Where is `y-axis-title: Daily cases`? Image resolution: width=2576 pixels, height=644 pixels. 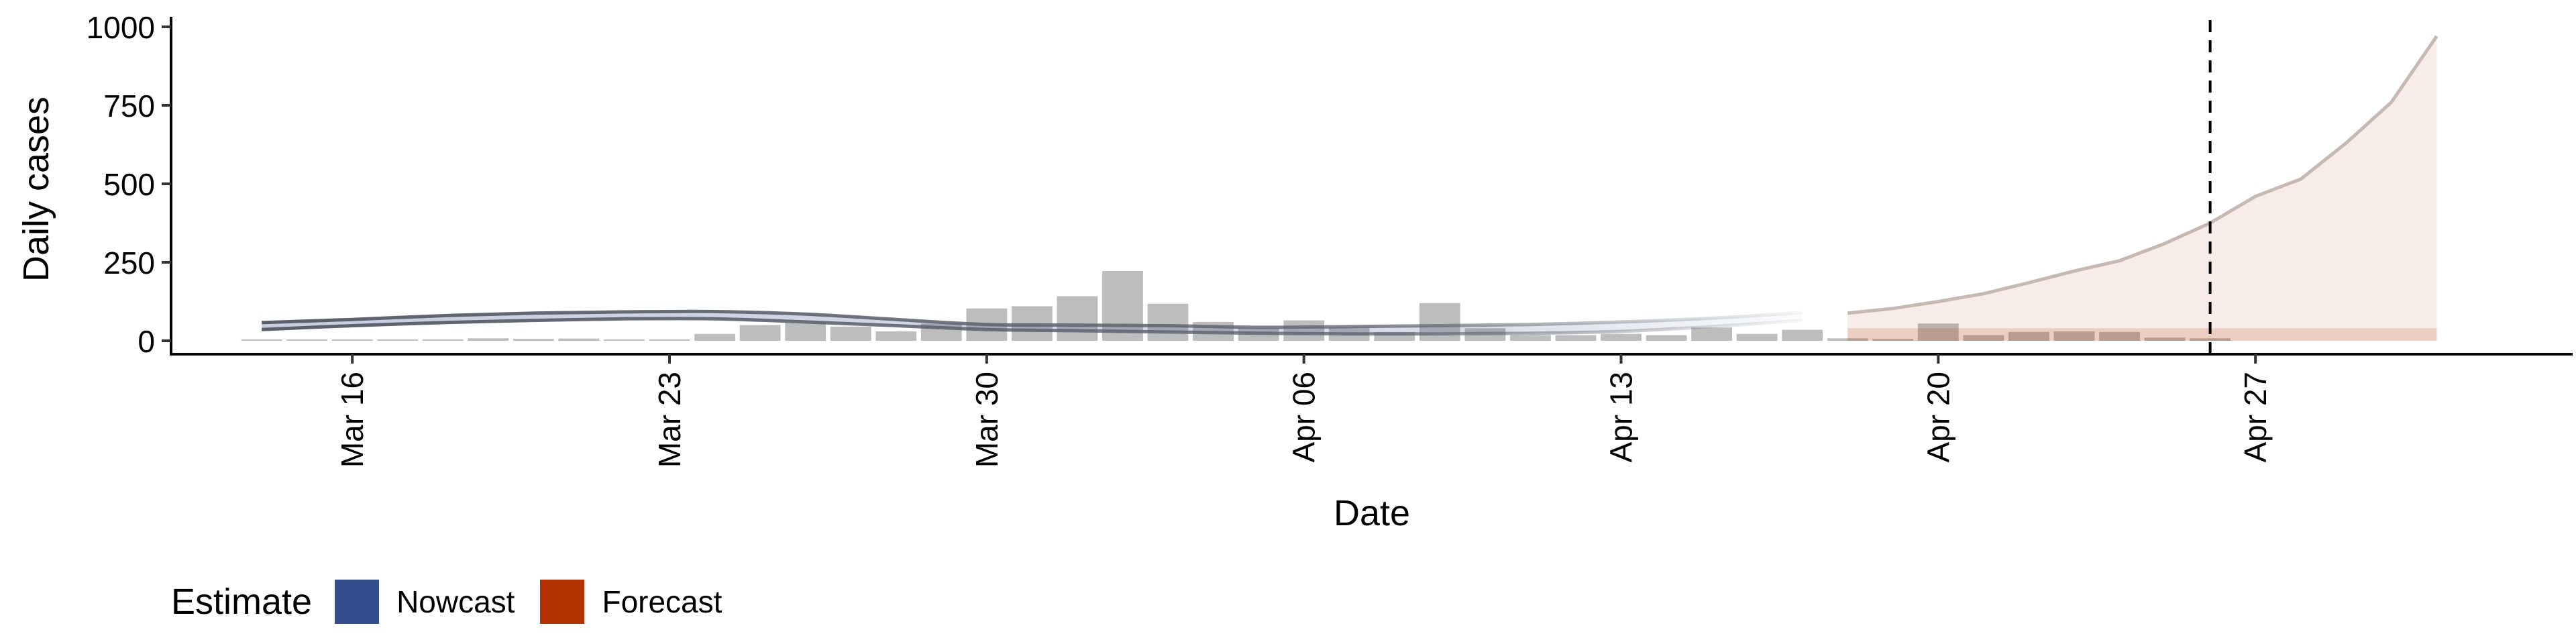
y-axis-title: Daily cases is located at coordinates (36, 189).